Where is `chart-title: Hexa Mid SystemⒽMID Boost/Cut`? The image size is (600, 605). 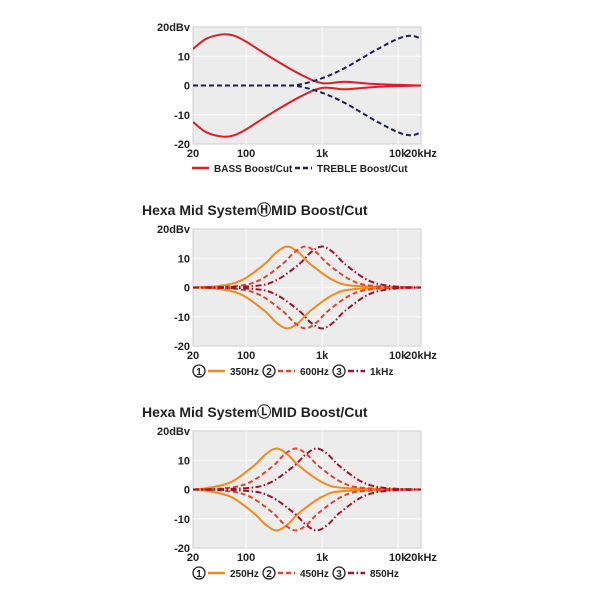 chart-title: Hexa Mid SystemⒽMID Boost/Cut is located at coordinates (255, 210).